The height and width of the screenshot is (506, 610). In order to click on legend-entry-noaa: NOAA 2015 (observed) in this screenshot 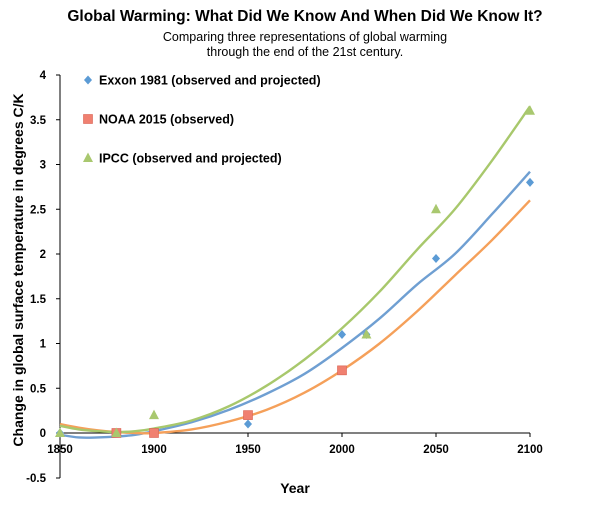, I will do `click(158, 120)`.